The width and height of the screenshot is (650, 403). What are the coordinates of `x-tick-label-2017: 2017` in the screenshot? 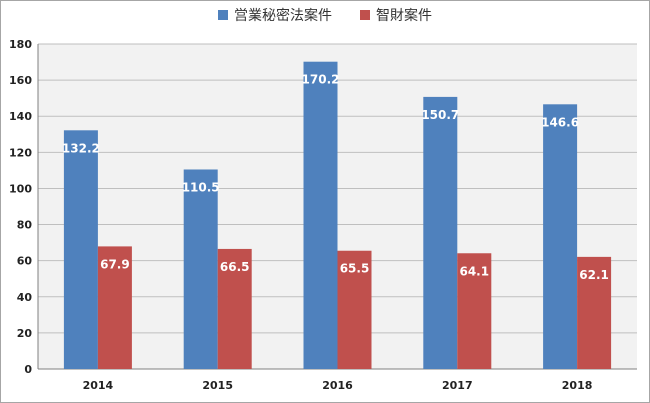 It's located at (457, 385).